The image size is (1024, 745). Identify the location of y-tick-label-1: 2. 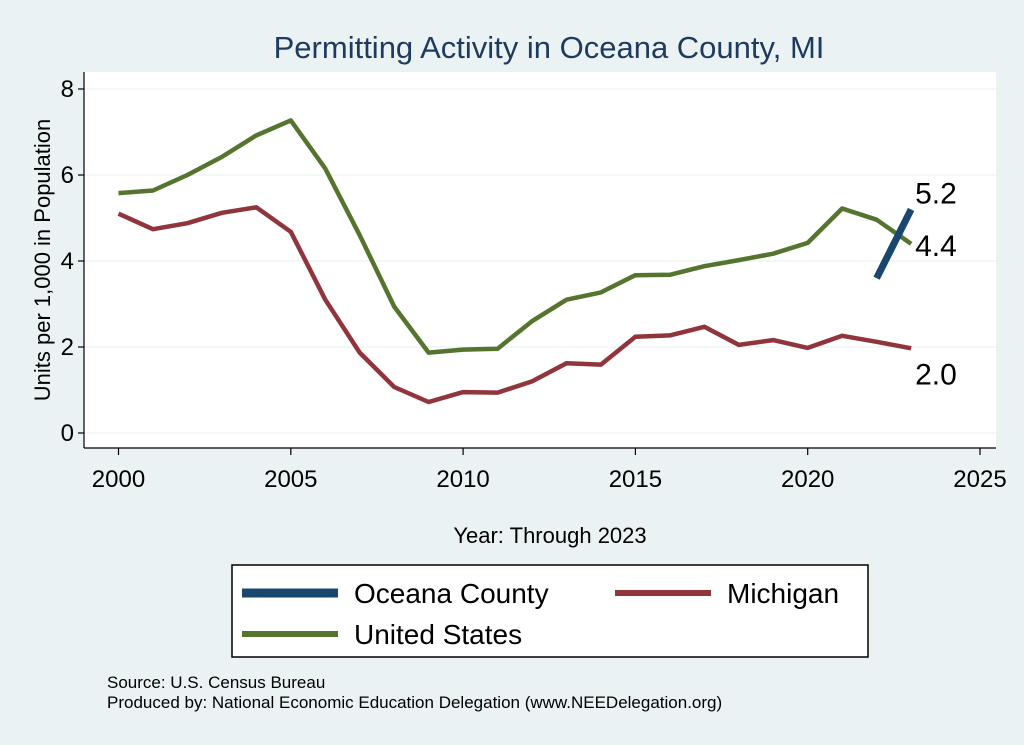
(67, 347).